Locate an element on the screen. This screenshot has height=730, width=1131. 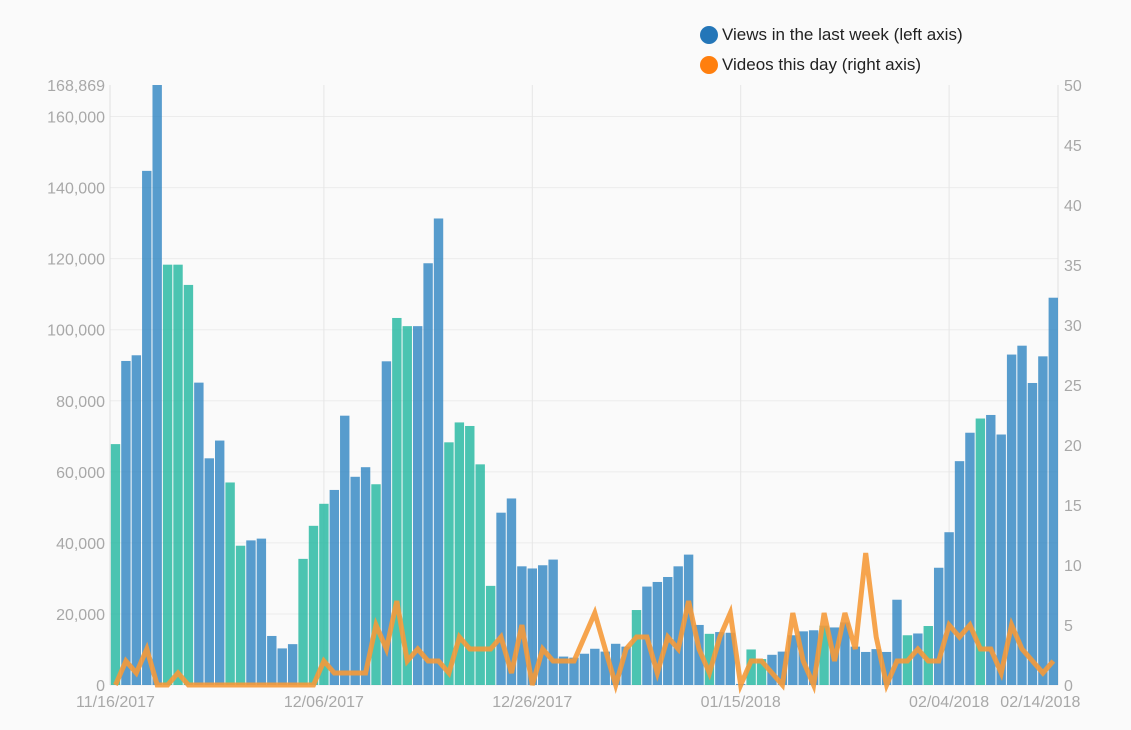
y-right-tick-label: 20 is located at coordinates (1073, 446).